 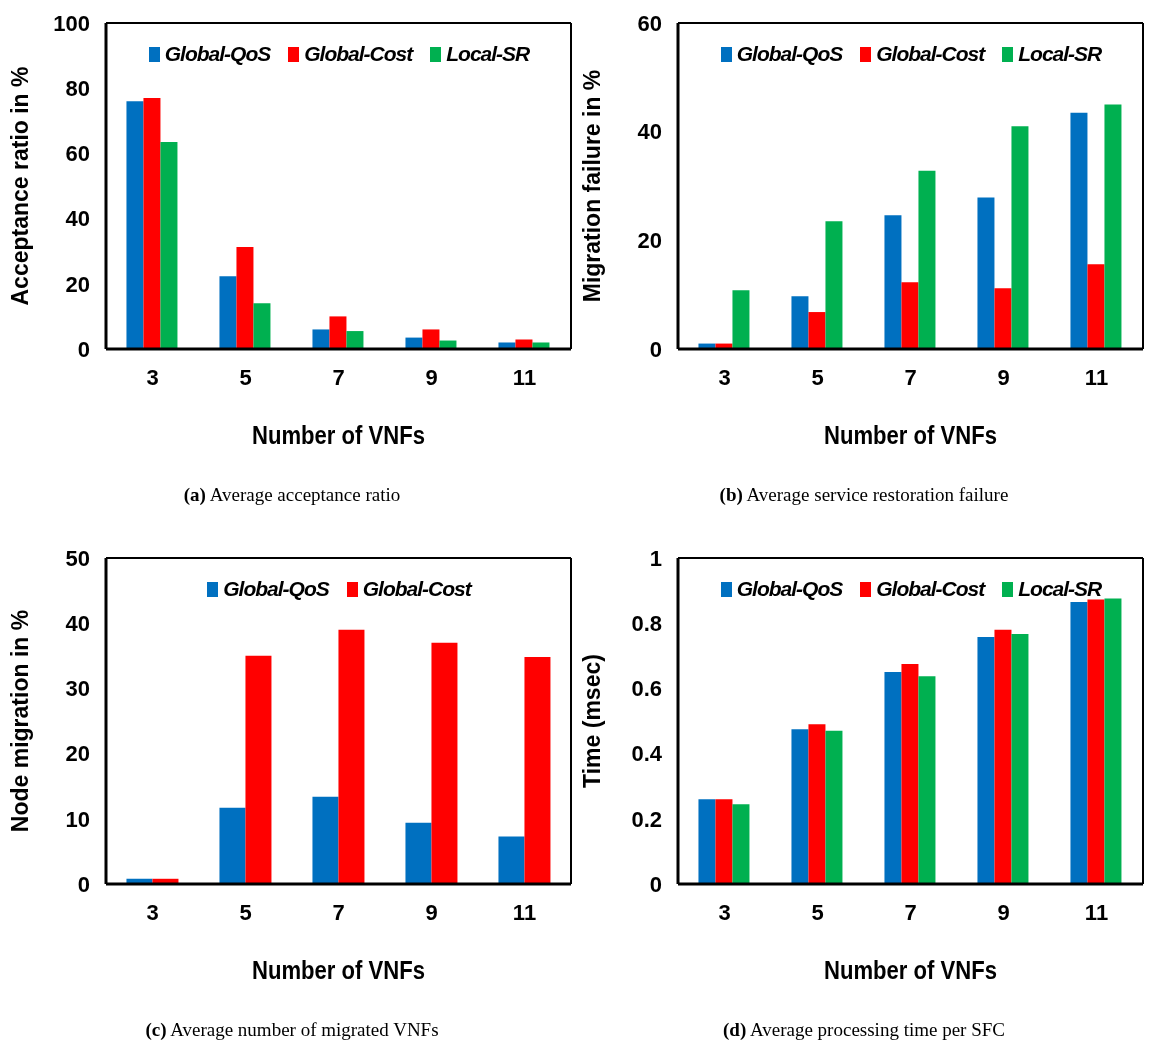 I want to click on text: (c) Average number of migrated VNFs, so click(x=292, y=1030).